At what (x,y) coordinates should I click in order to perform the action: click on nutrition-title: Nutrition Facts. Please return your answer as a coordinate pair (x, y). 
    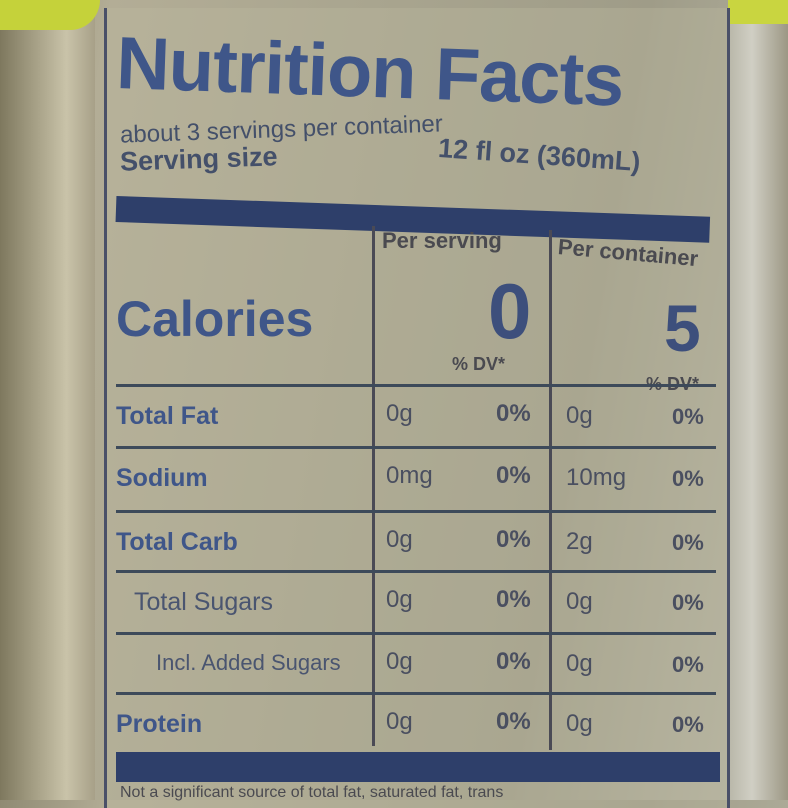
    Looking at the image, I should click on (370, 71).